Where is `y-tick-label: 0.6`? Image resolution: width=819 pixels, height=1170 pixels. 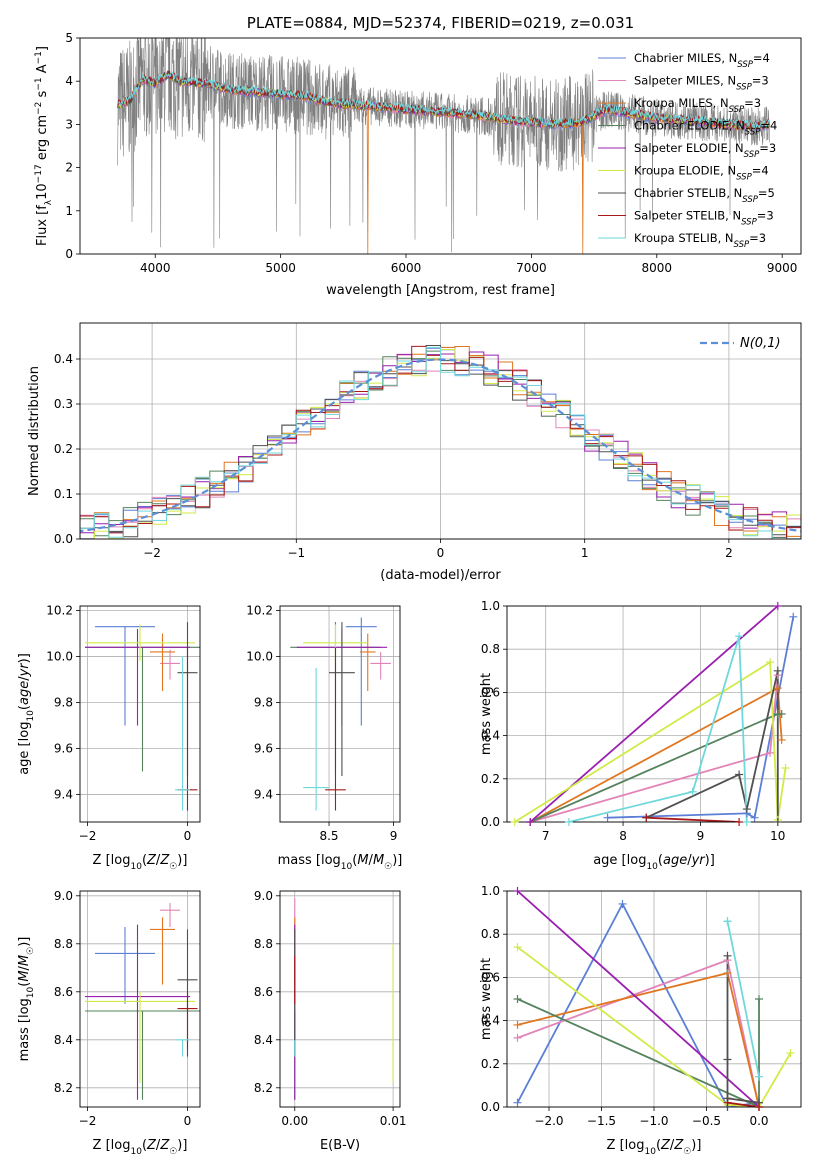
y-tick-label: 0.6 is located at coordinates (490, 977).